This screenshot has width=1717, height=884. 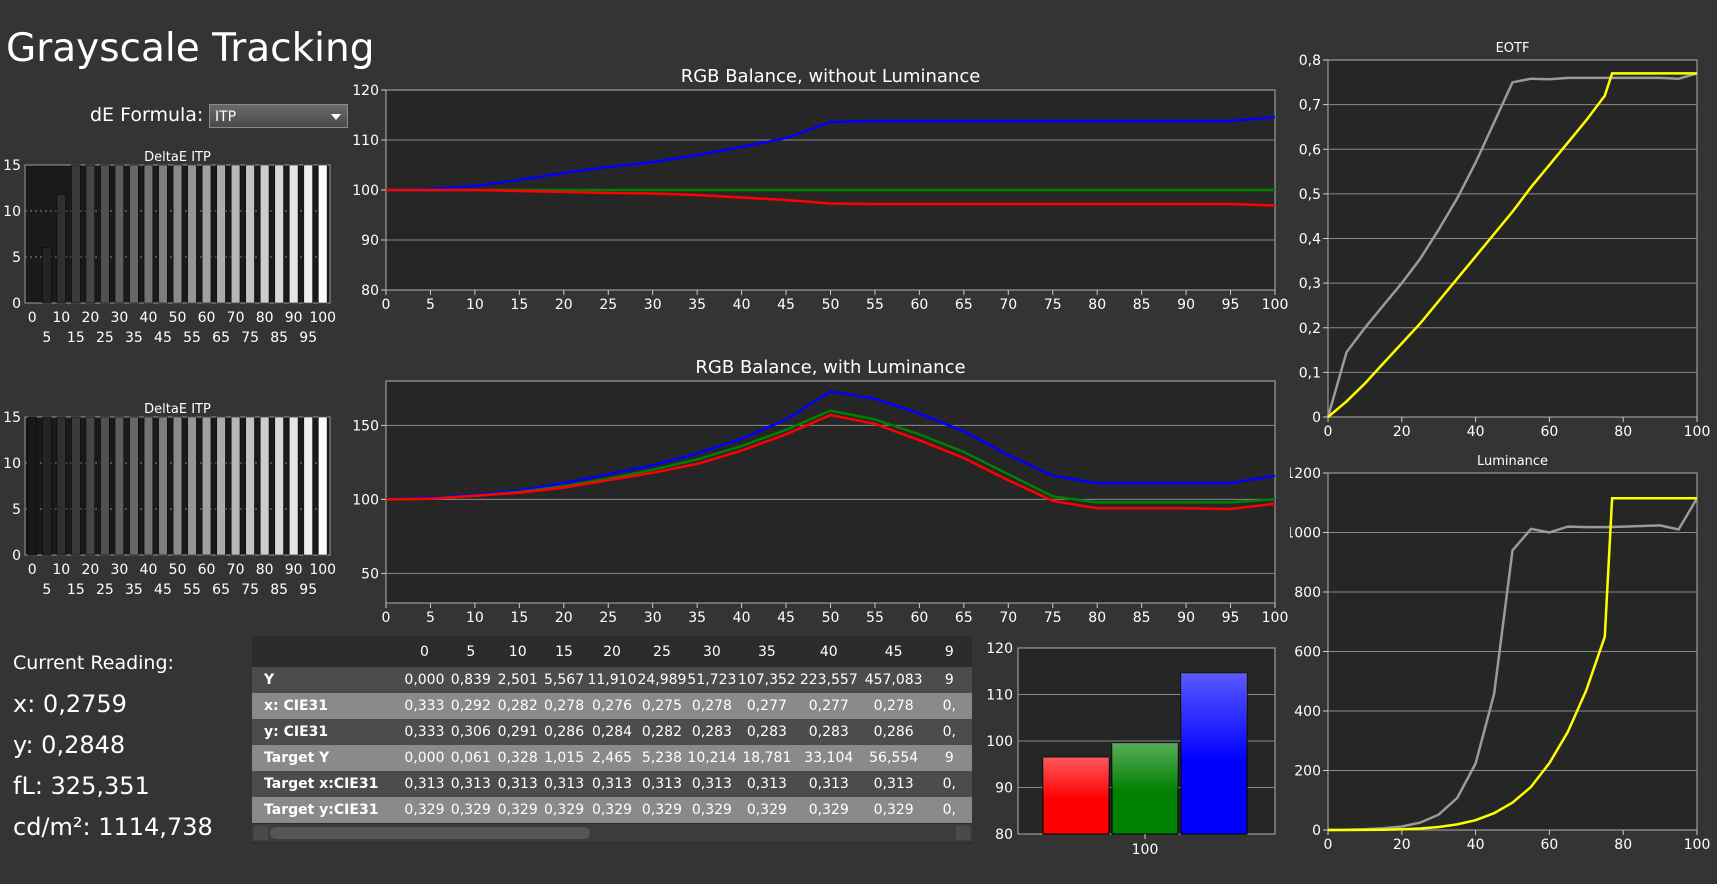 I want to click on x-tick-label: 0, so click(x=32, y=318).